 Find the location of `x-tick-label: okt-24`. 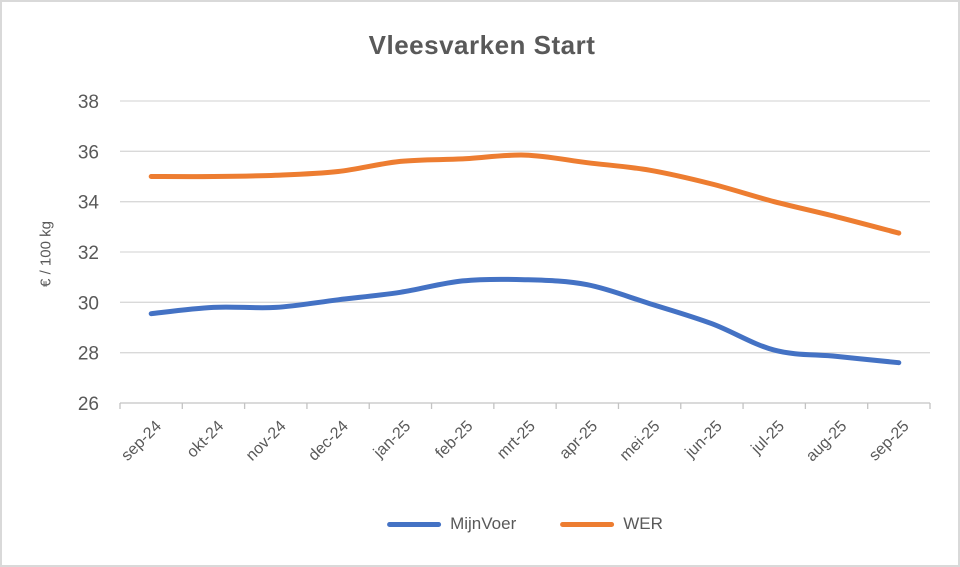

x-tick-label: okt-24 is located at coordinates (206, 440).